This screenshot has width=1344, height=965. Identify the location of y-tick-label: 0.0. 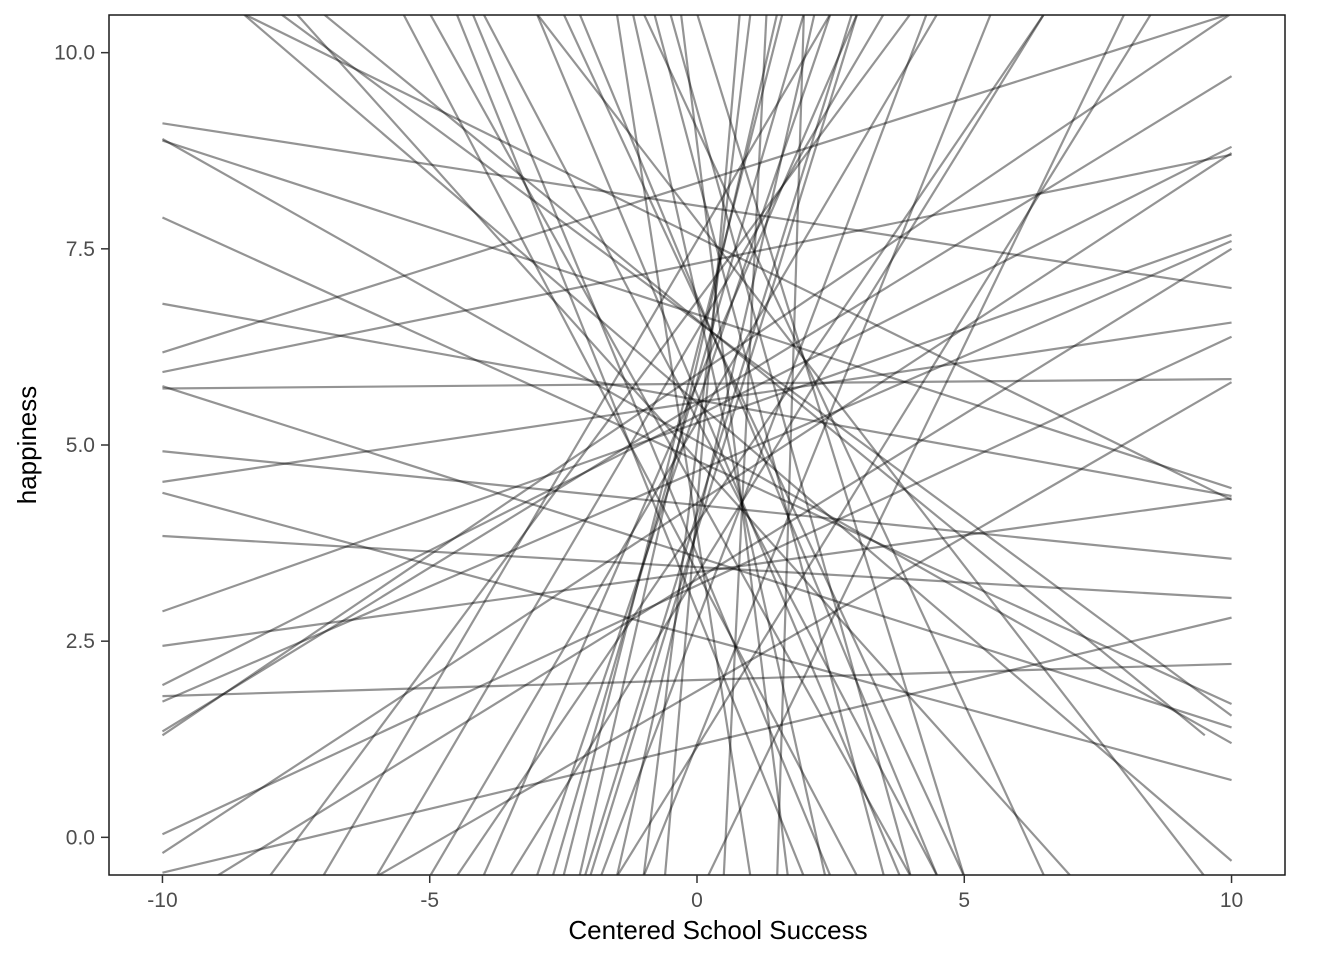
(80, 837).